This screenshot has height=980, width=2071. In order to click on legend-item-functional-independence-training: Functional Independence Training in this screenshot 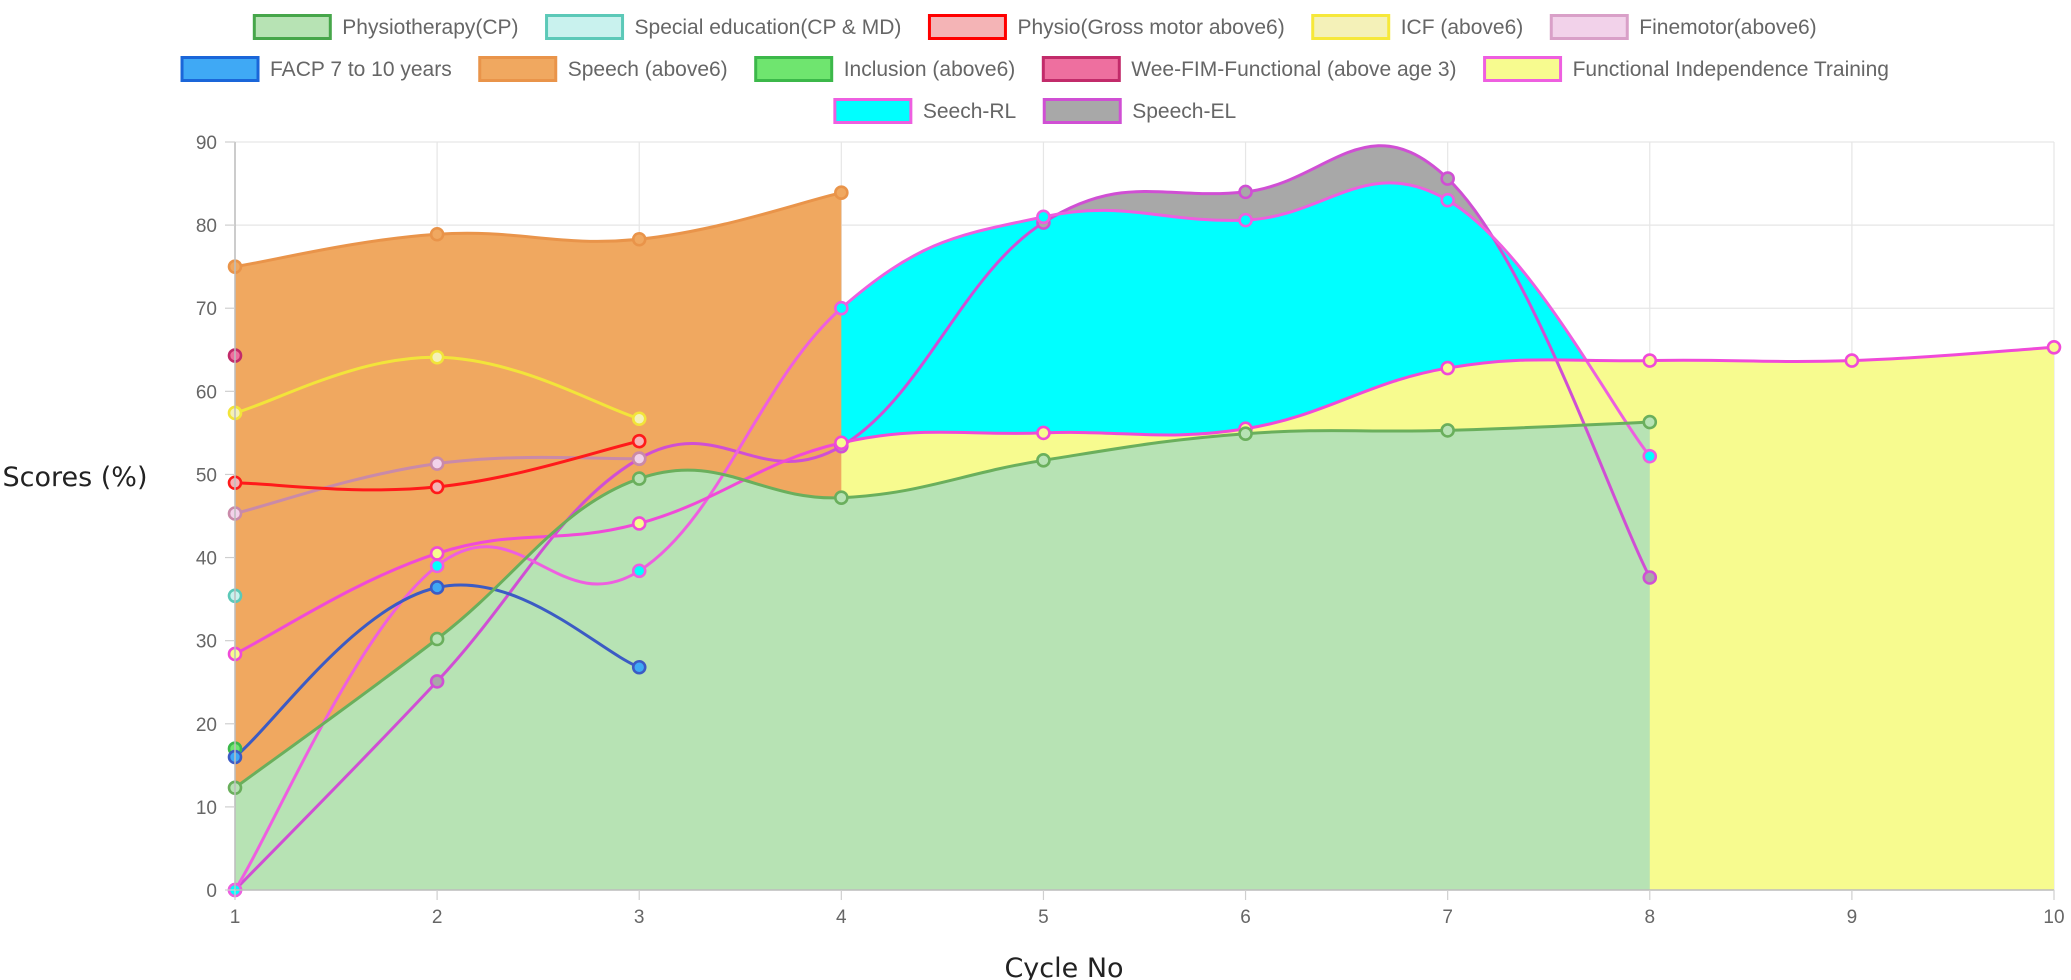, I will do `click(1686, 69)`.